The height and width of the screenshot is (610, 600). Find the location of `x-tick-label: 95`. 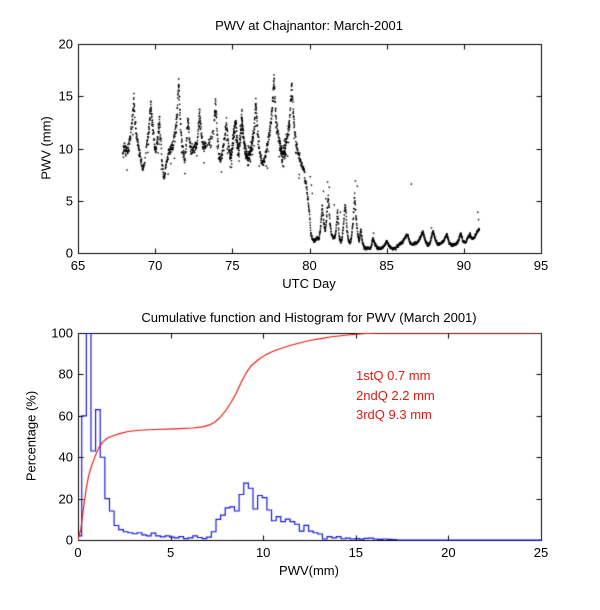

x-tick-label: 95 is located at coordinates (541, 265).